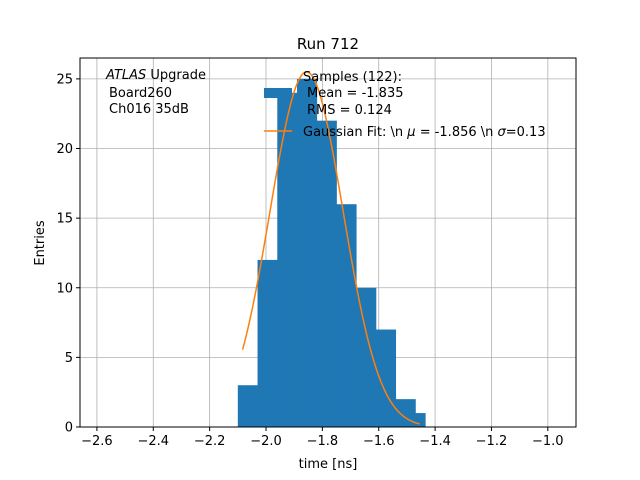 The width and height of the screenshot is (640, 480). Describe the element at coordinates (64, 288) in the screenshot. I see `y-tick-label-2: 10` at that location.